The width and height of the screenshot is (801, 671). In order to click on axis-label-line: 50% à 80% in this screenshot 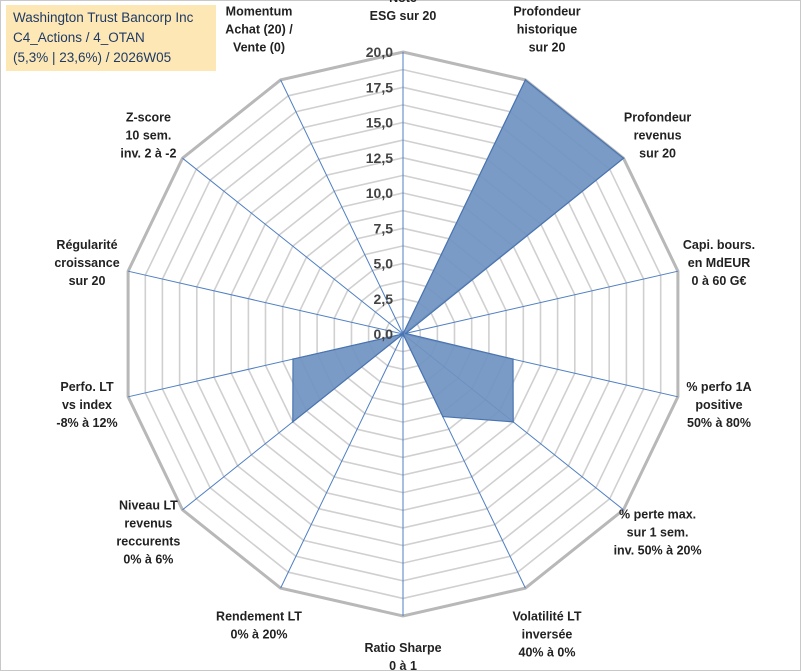, I will do `click(719, 423)`.